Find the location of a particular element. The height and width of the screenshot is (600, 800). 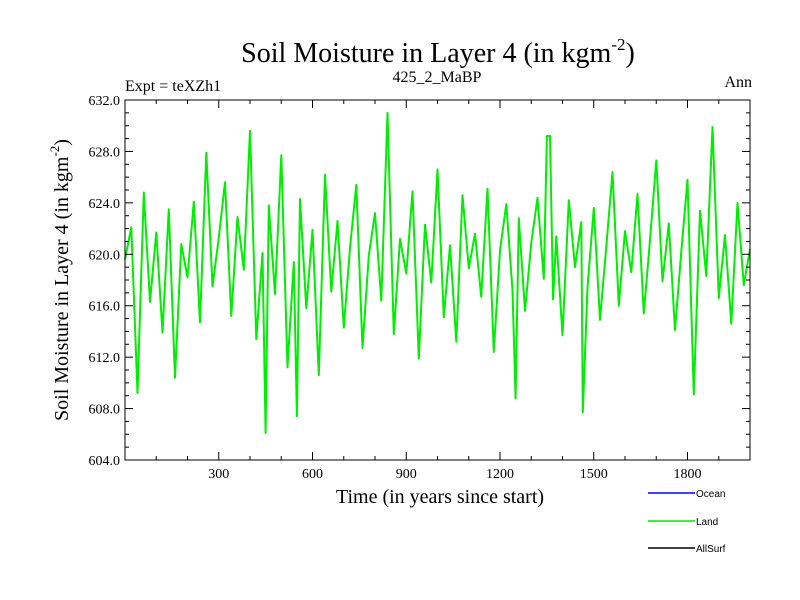

legend-label-ocean: Ocean is located at coordinates (710, 494).